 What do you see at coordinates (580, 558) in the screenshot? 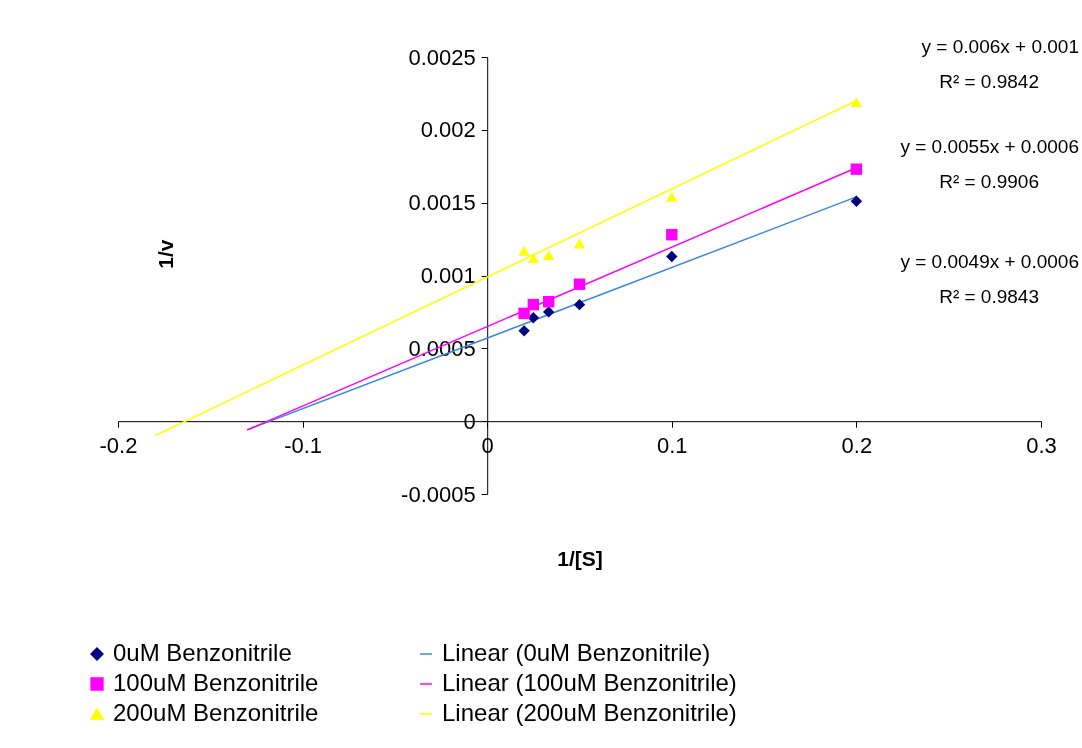
I see `x-axis-title: 1/[S]` at bounding box center [580, 558].